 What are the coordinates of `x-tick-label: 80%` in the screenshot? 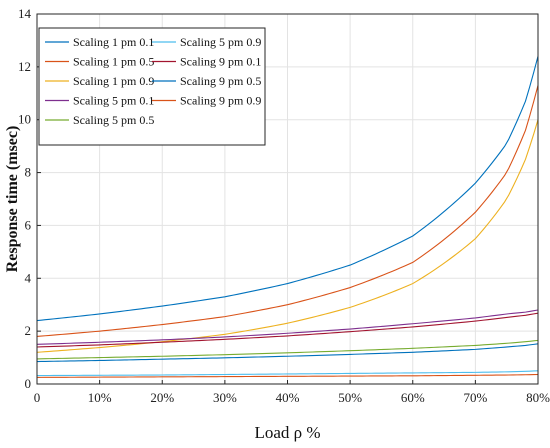 It's located at (538, 397).